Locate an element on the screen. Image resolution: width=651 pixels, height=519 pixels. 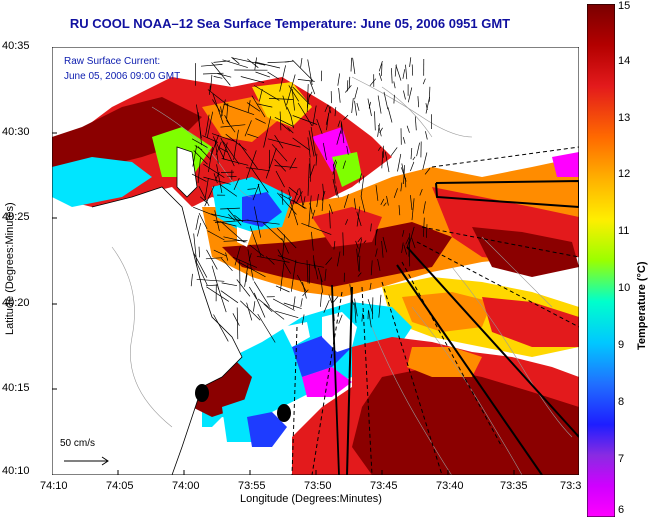
colorbar-tick-label: 12 is located at coordinates (624, 174).